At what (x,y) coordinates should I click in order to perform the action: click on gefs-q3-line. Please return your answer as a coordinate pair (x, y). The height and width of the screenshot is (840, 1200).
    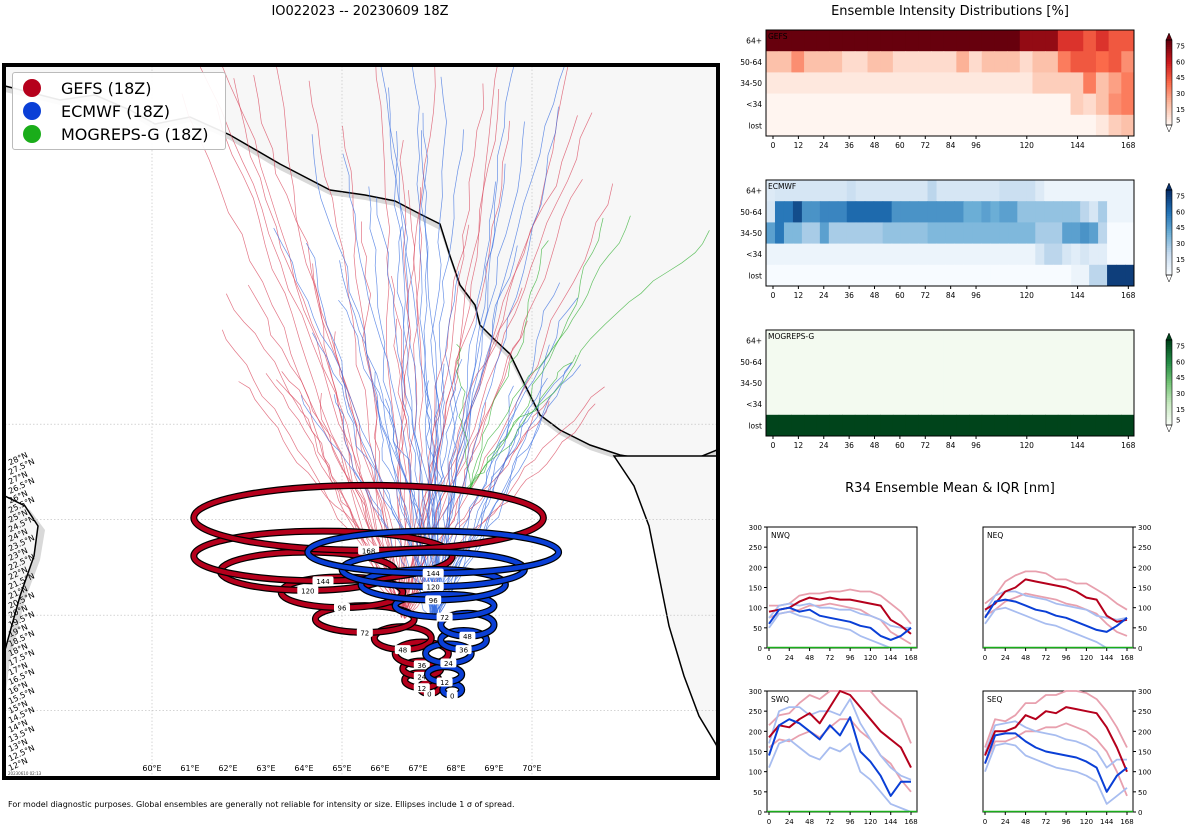
    Looking at the image, I should click on (840, 606).